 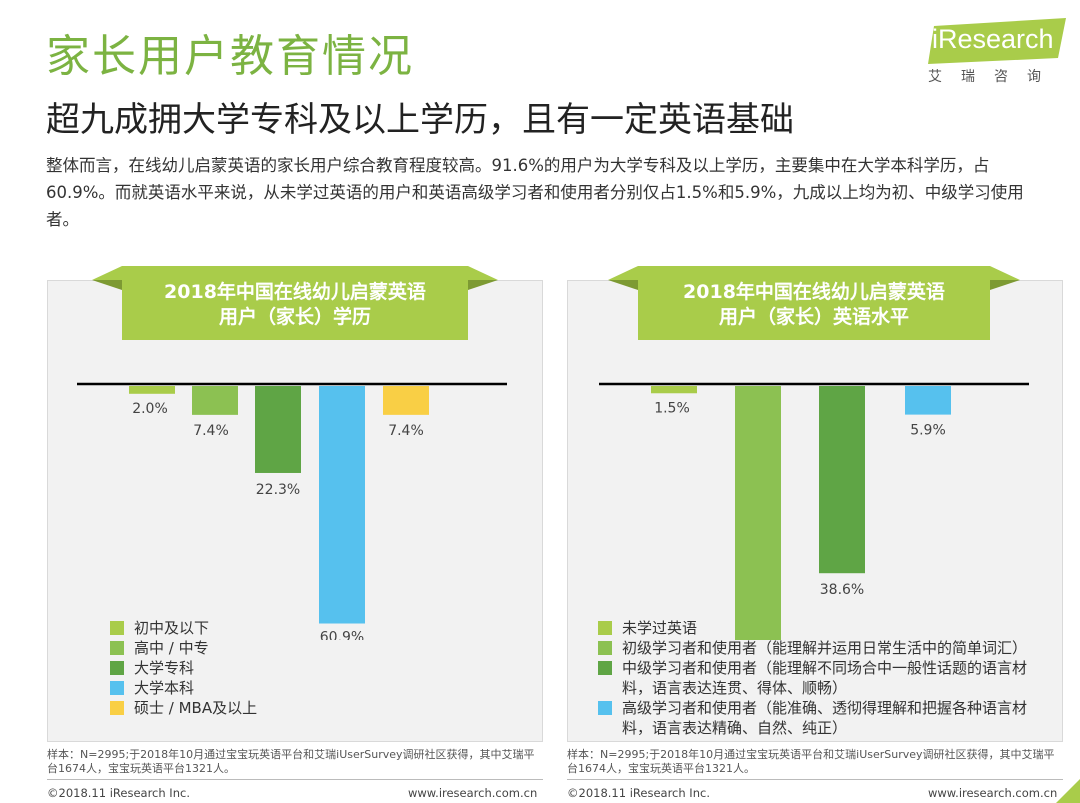 I want to click on bar-未学过英语, so click(x=674, y=390).